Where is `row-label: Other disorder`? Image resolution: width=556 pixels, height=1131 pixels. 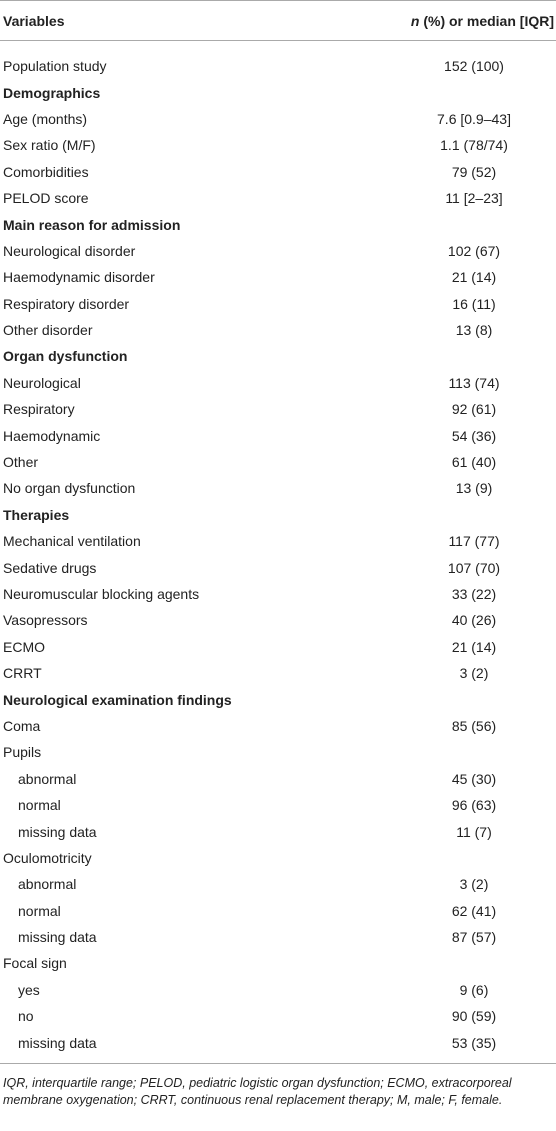 row-label: Other disorder is located at coordinates (48, 330).